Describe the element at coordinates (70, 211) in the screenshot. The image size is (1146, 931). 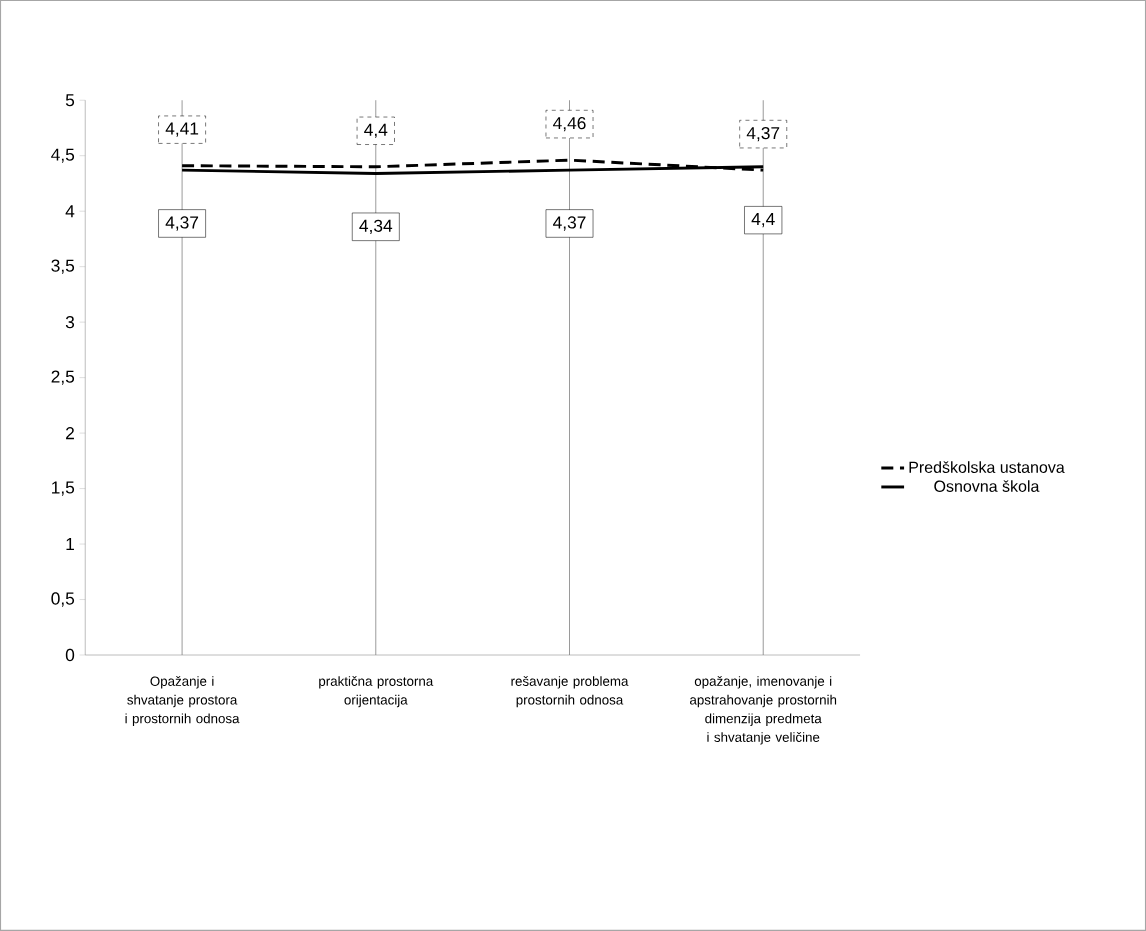
I see `y-tick-label: 4` at that location.